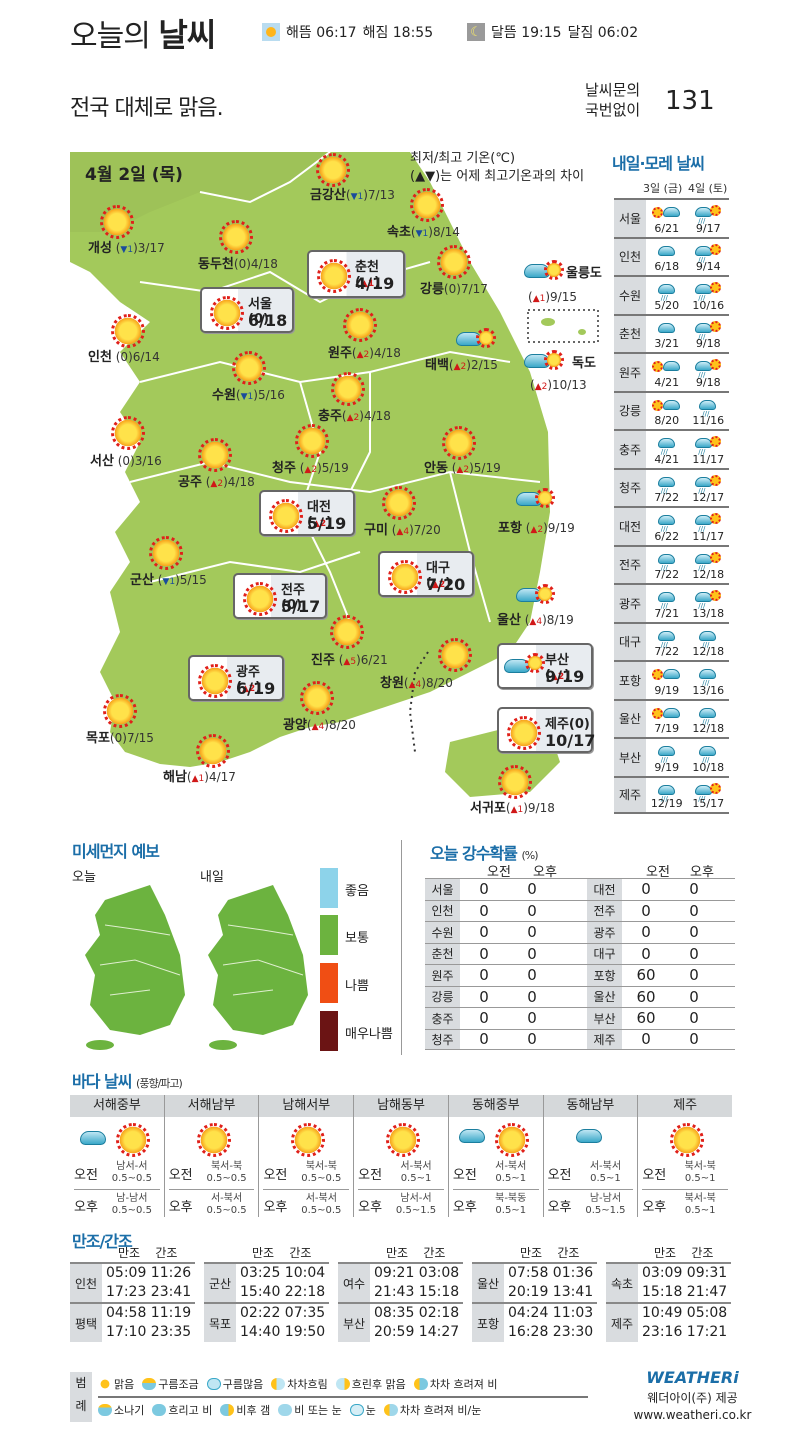 Image resolution: width=787 pixels, height=1440 pixels. What do you see at coordinates (401, 947) in the screenshot?
I see `divider` at bounding box center [401, 947].